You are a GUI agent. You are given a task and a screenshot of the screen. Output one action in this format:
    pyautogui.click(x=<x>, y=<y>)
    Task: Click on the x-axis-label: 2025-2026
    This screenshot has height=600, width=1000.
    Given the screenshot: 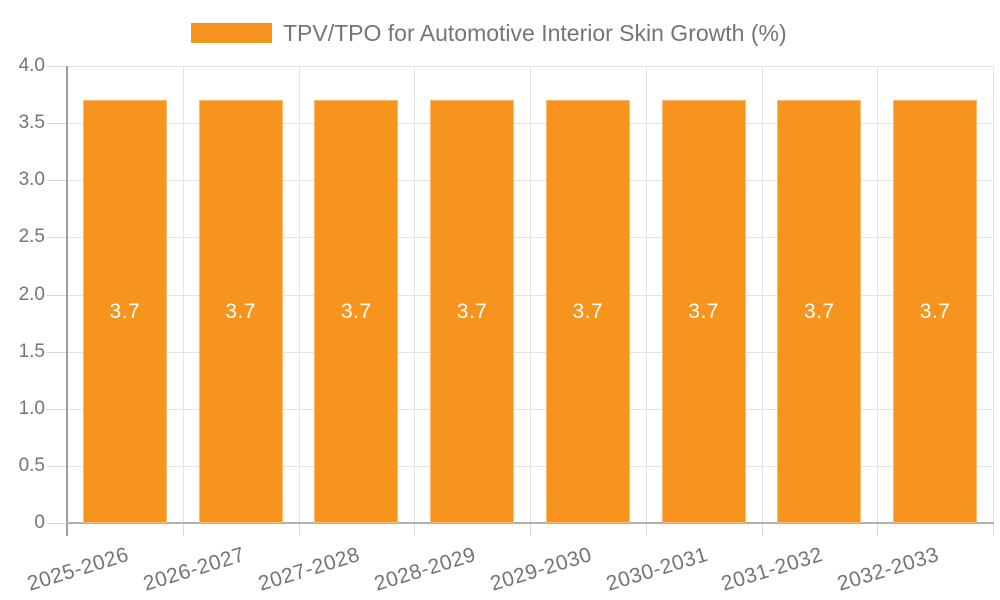 What is the action you would take?
    pyautogui.click(x=78, y=569)
    